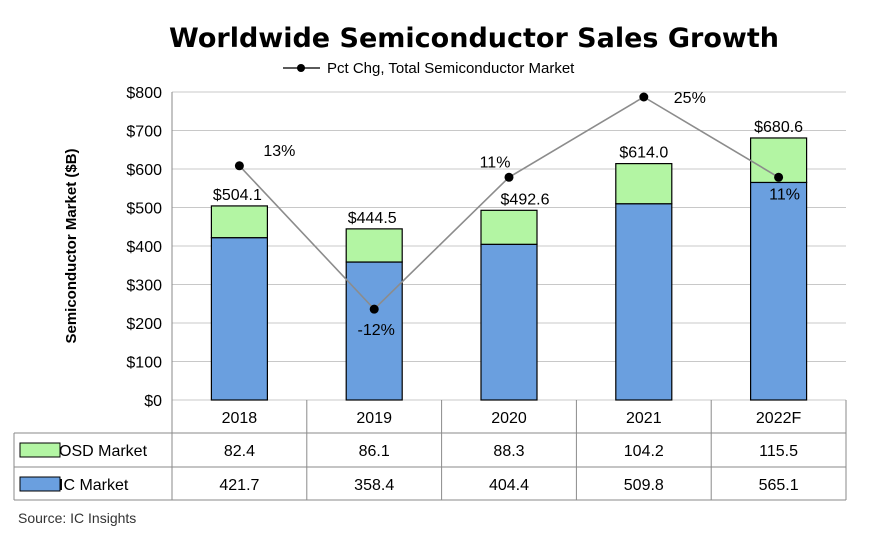 The width and height of the screenshot is (874, 538). I want to click on total-value-label: $492.6, so click(525, 199).